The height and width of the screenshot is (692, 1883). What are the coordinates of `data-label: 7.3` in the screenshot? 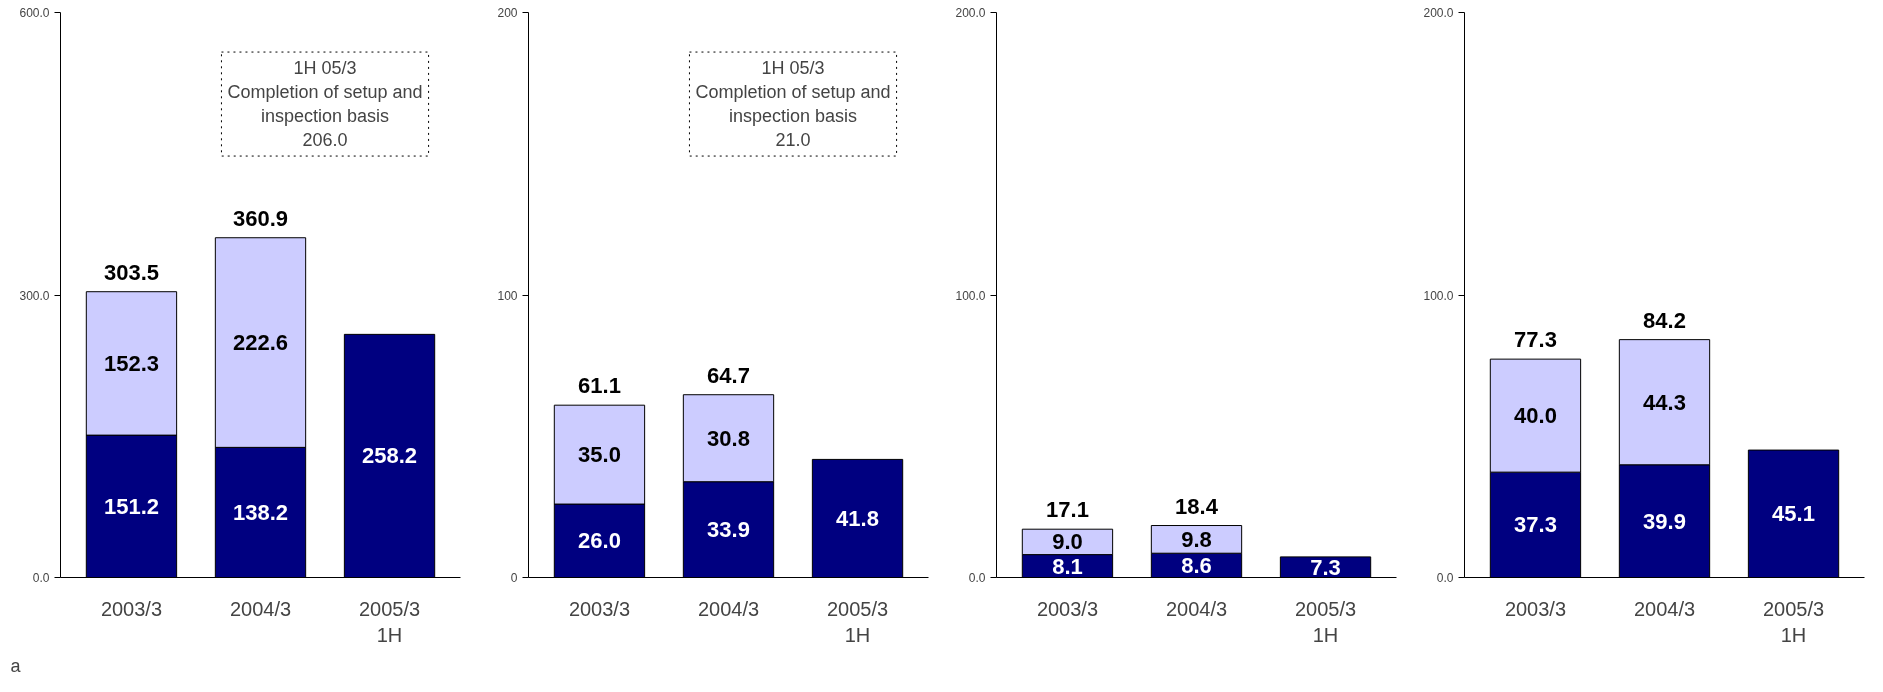 It's located at (1325, 567).